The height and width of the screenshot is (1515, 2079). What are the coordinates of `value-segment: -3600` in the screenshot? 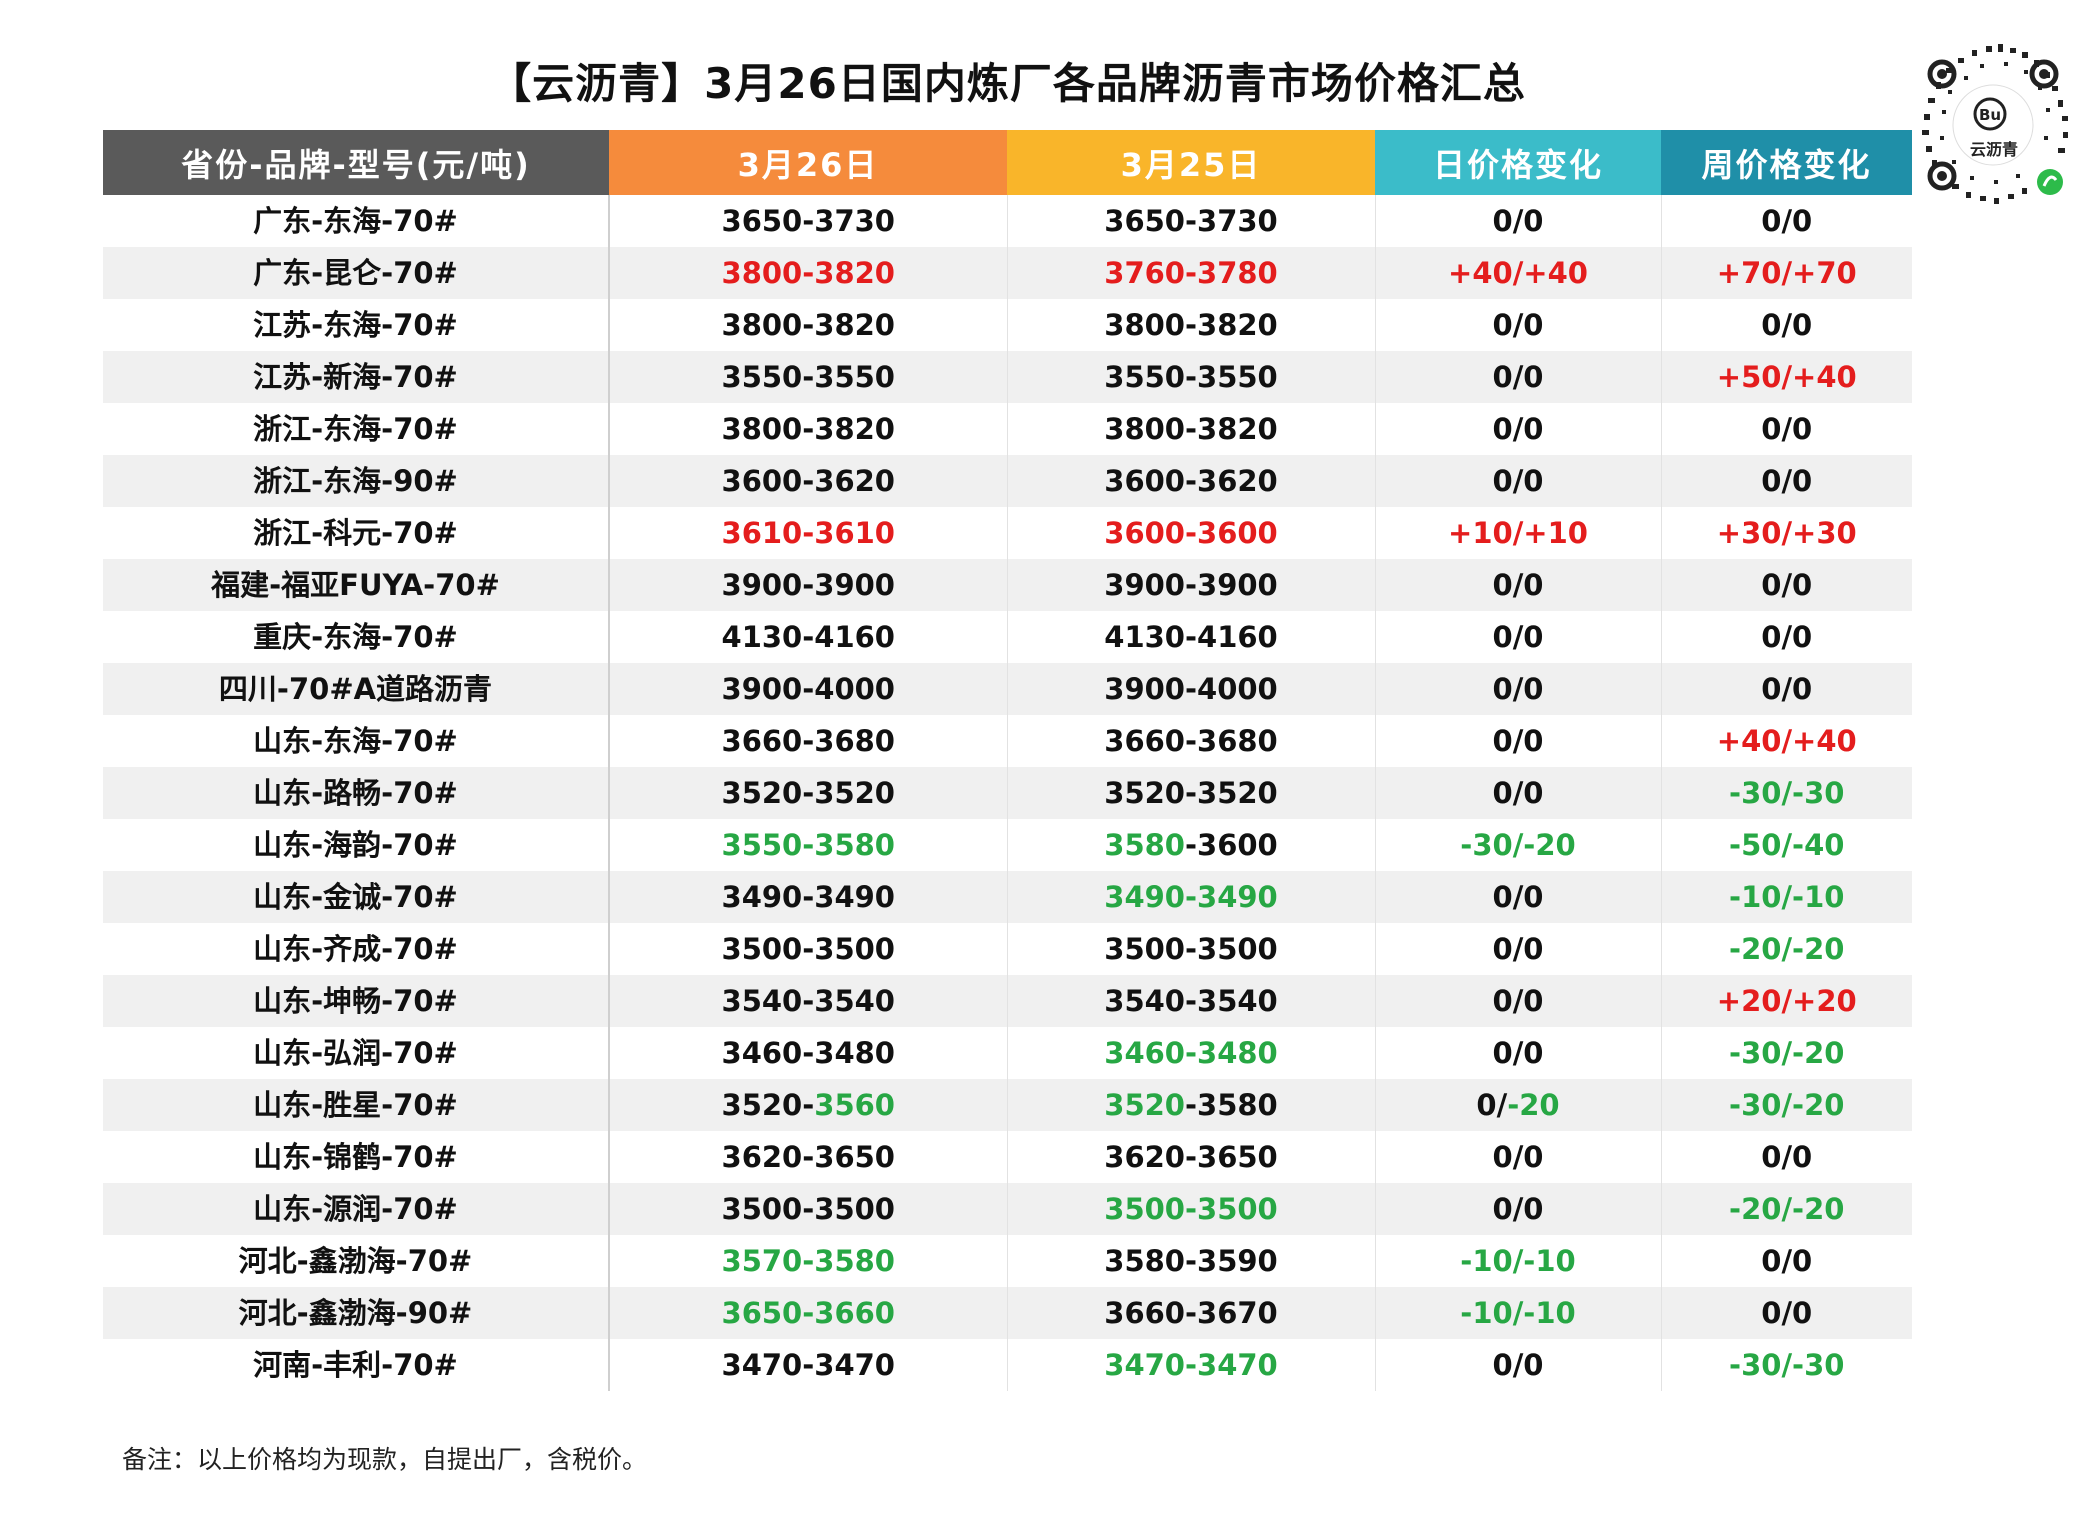 It's located at (1231, 845).